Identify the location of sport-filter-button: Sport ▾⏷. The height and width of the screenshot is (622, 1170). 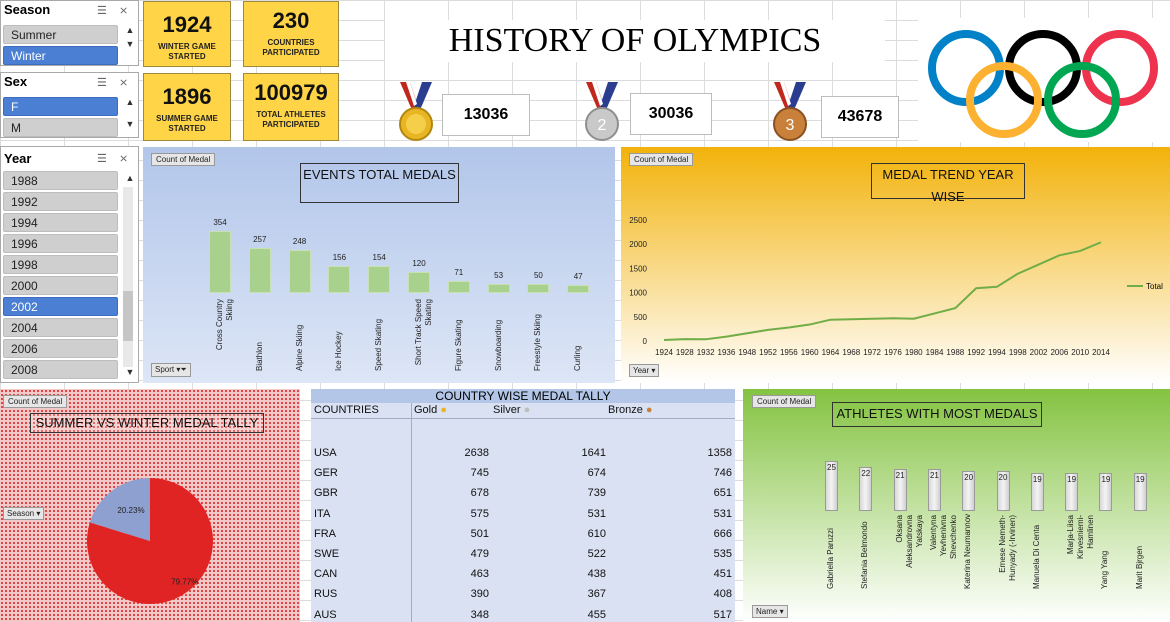
(171, 370).